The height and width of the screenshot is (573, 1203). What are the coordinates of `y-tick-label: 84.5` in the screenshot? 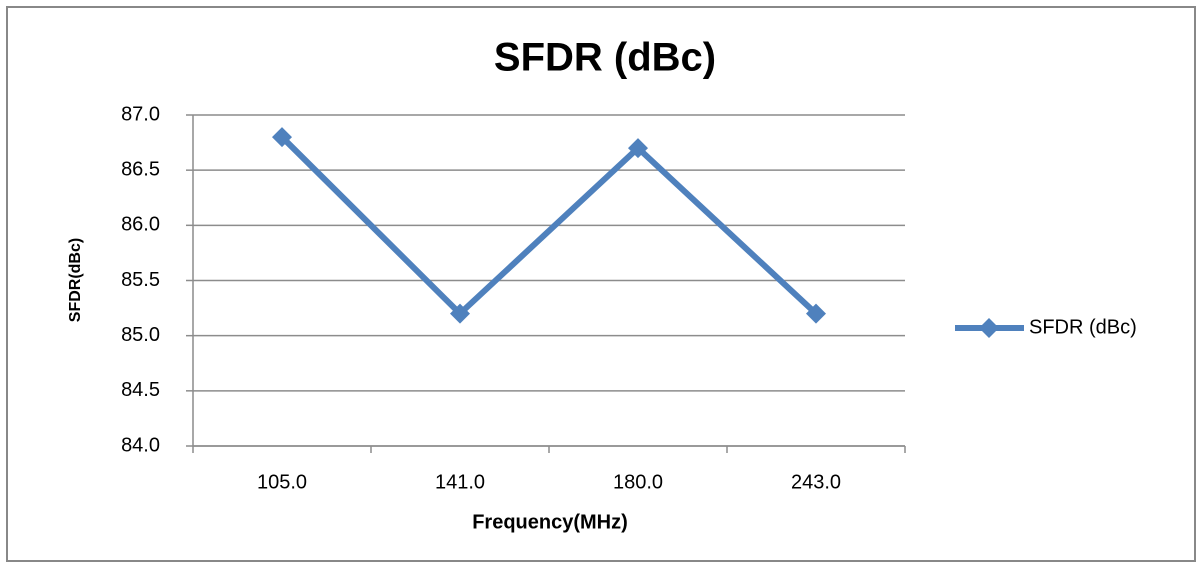 It's located at (140, 390).